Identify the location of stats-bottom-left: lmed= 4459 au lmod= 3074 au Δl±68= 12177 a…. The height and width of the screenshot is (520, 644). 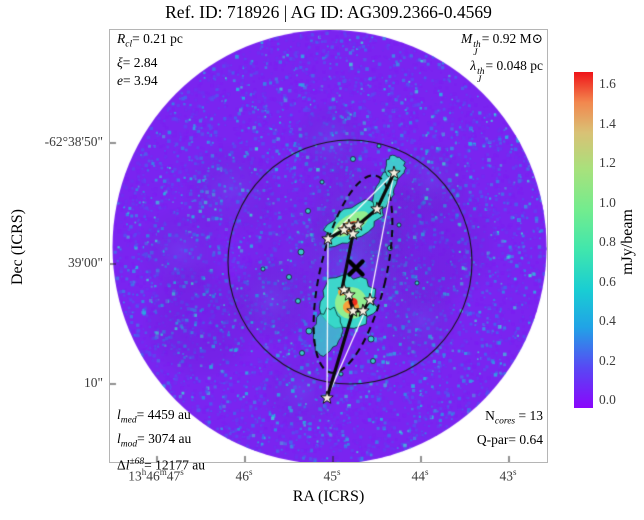
(161, 440).